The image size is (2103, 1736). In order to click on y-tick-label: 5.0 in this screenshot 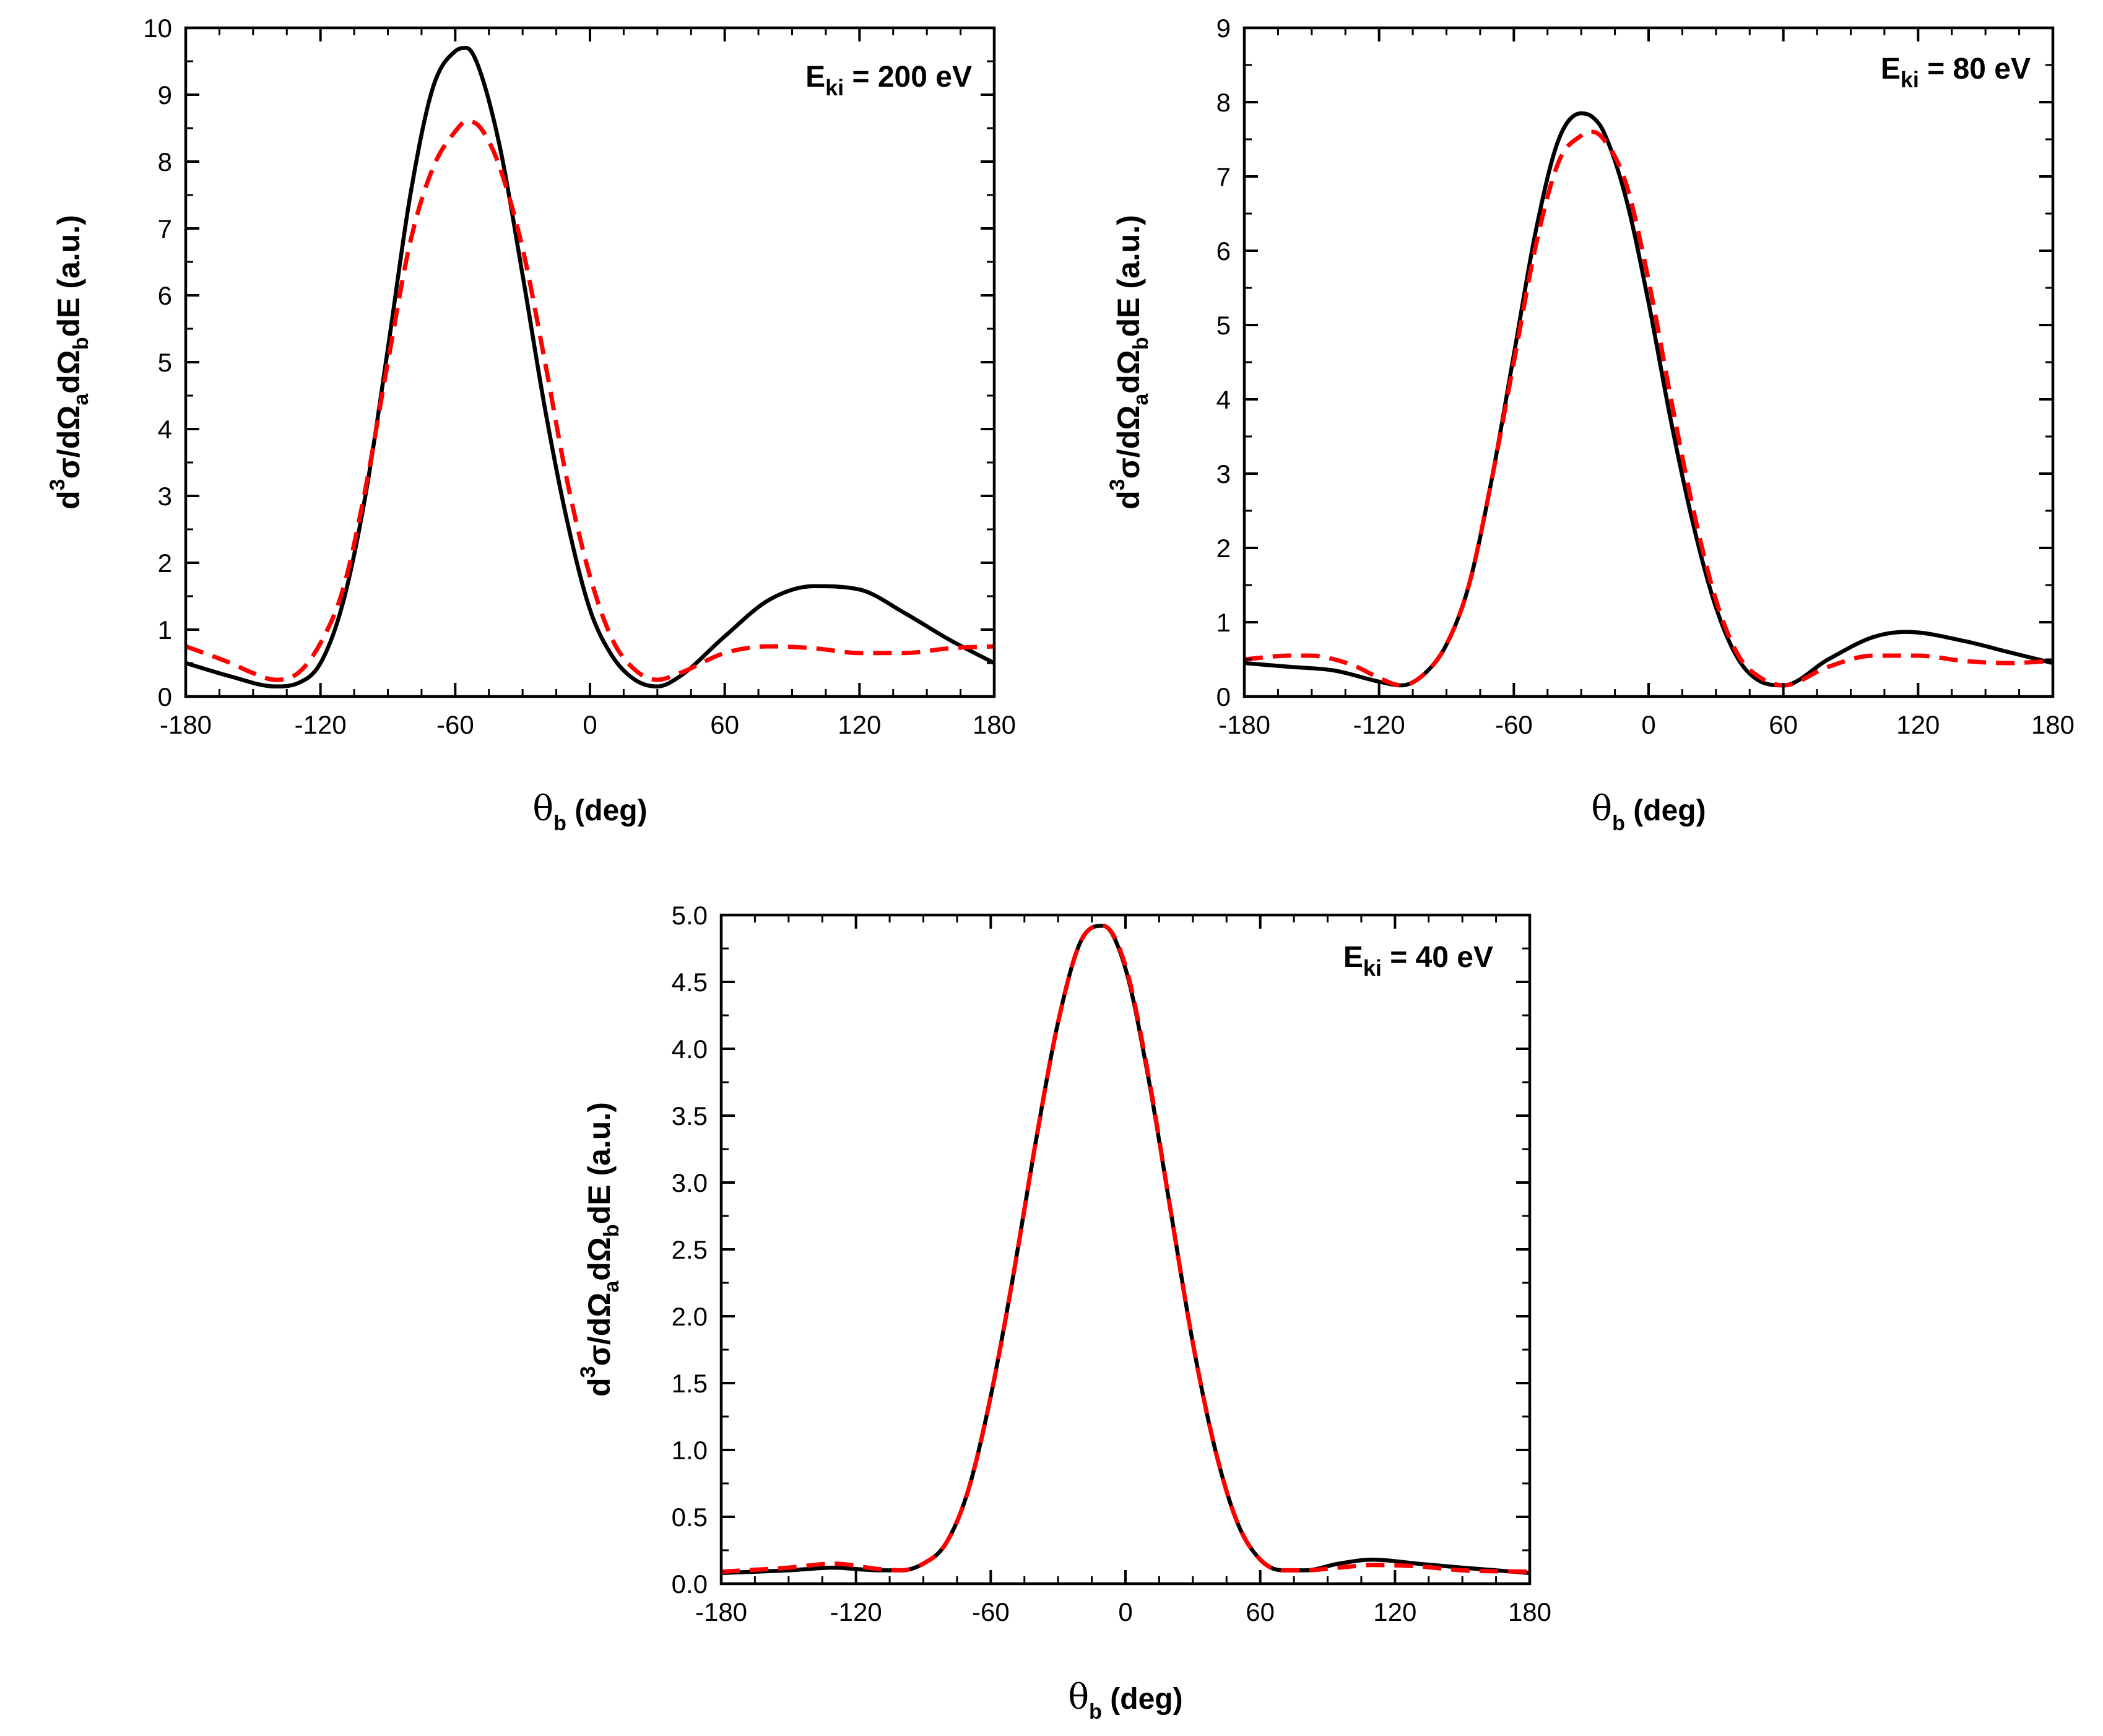, I will do `click(690, 915)`.